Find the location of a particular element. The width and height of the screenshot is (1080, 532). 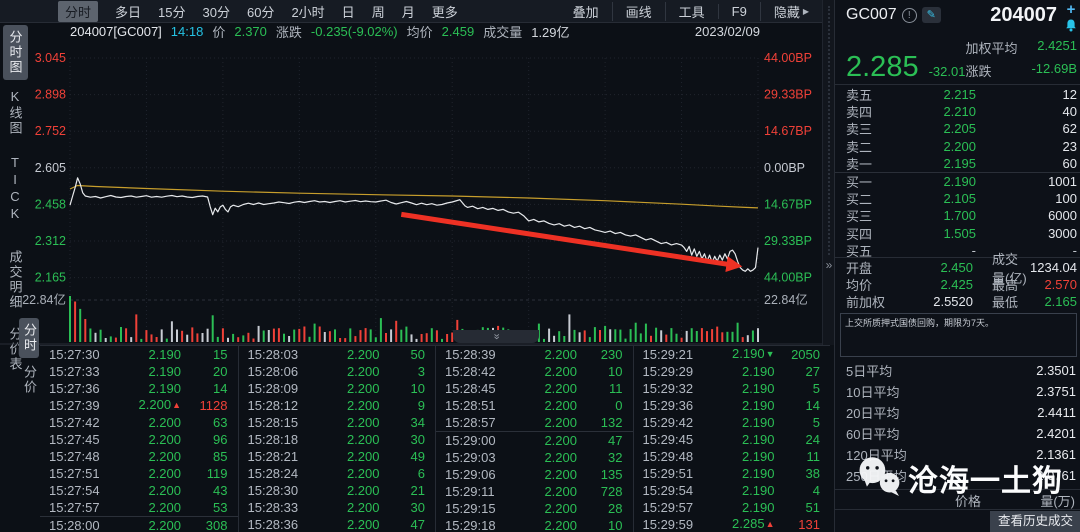

menu-hide: 隐藏 ▶ is located at coordinates (790, 11).